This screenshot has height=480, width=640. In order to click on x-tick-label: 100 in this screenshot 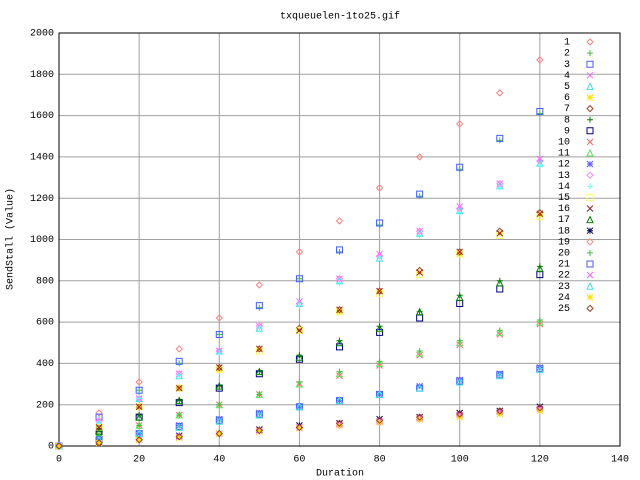, I will do `click(460, 460)`.